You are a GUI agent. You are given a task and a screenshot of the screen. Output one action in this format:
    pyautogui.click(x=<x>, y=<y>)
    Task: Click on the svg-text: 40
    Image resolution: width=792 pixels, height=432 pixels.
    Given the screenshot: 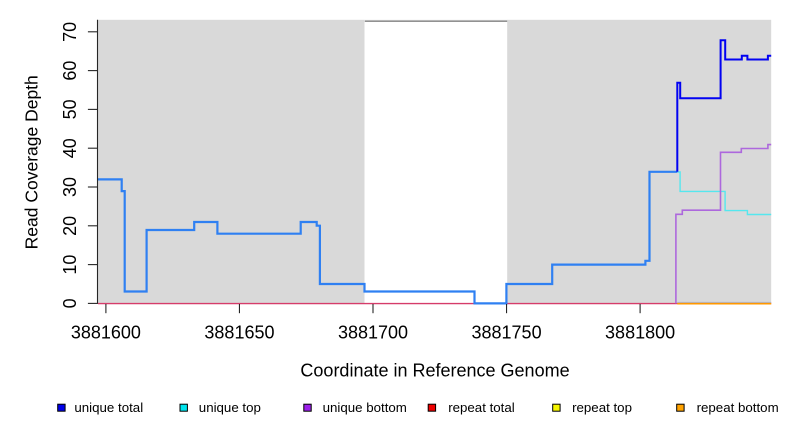 What is the action you would take?
    pyautogui.click(x=70, y=148)
    